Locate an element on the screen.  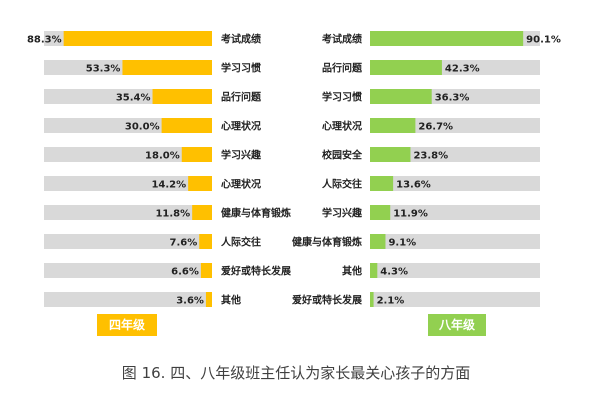
g4-category-label: 品行问题 is located at coordinates (241, 97).